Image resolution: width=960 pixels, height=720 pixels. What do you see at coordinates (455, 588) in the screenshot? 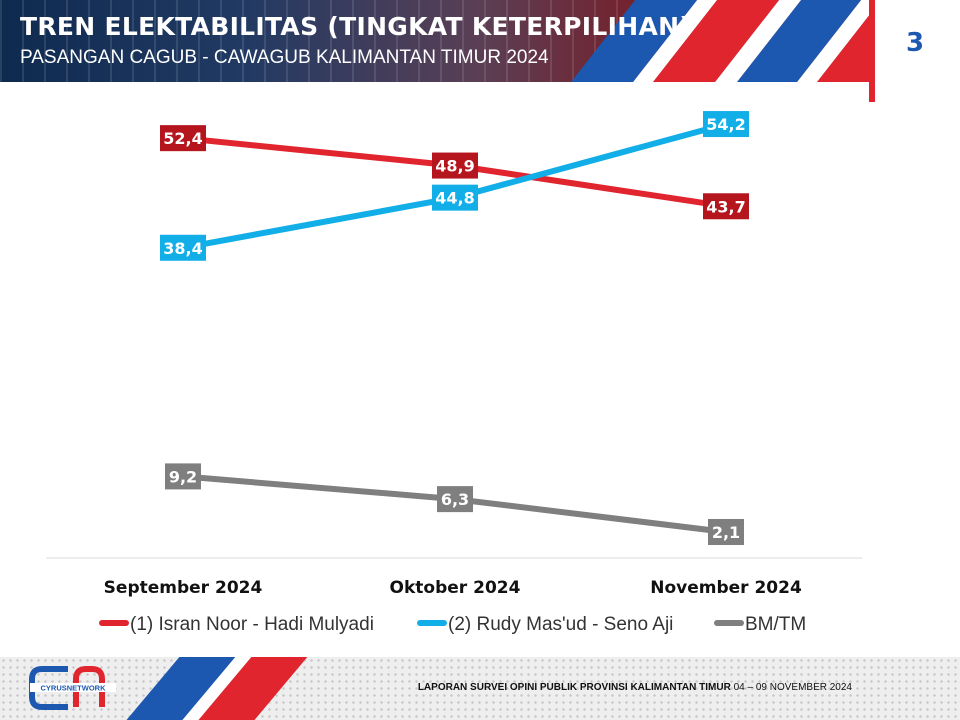
I see `x-tick-label: Oktober 2024` at bounding box center [455, 588].